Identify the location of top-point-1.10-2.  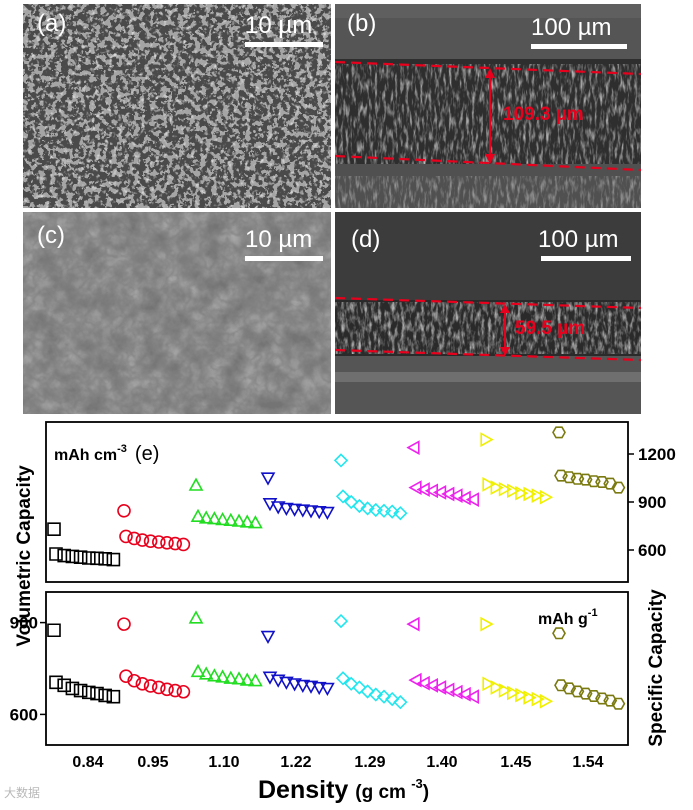
(206, 517).